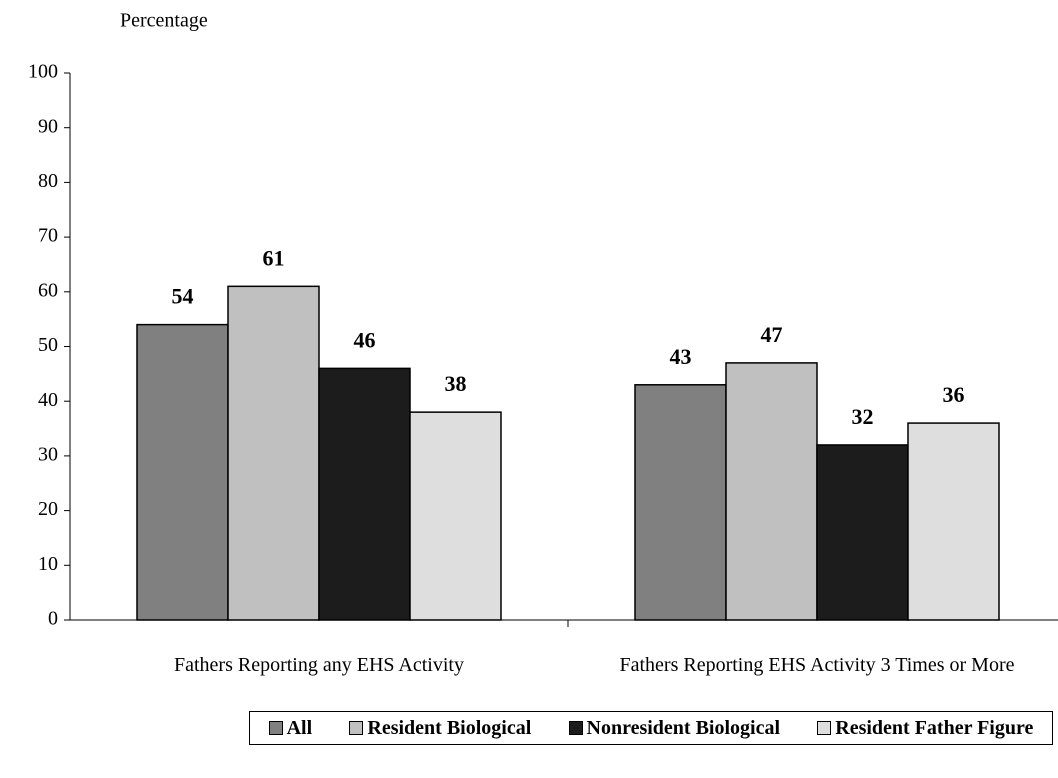  What do you see at coordinates (48, 564) in the screenshot?
I see `y-tick-label: 10` at bounding box center [48, 564].